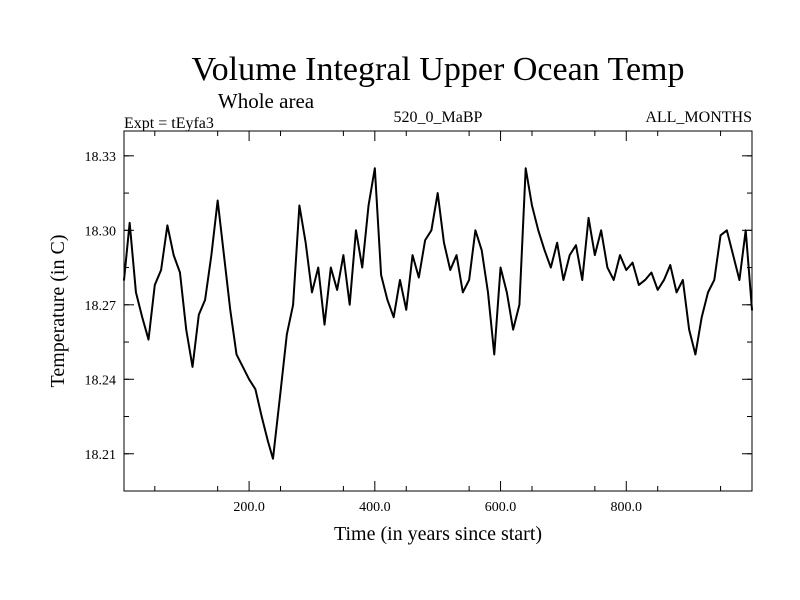 This screenshot has width=800, height=600. I want to click on run-label: 520_0_MaBP, so click(438, 117).